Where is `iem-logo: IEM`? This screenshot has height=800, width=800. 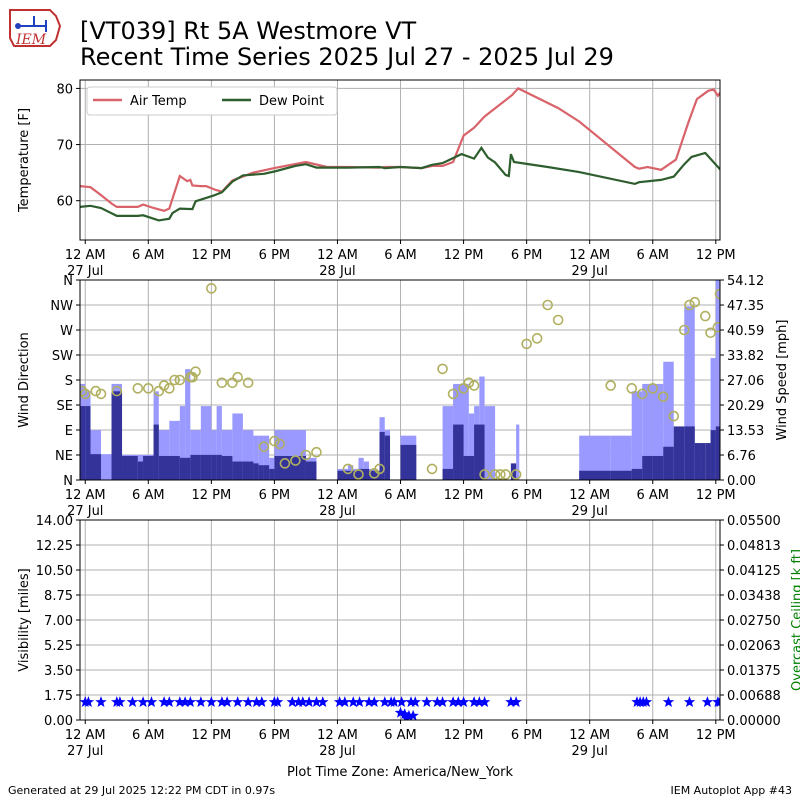 iem-logo: IEM is located at coordinates (35, 28).